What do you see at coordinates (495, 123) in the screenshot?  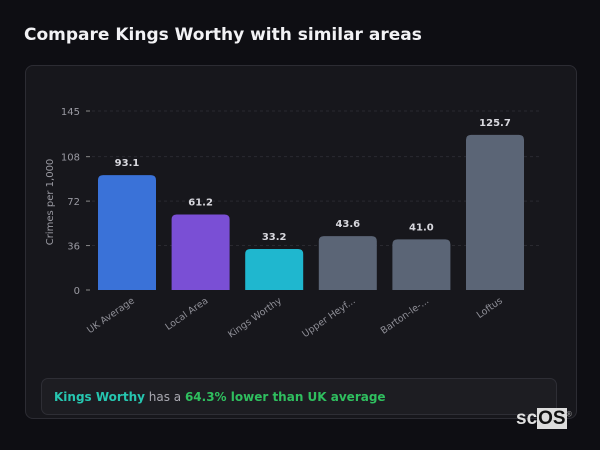 I see `data-label: 125.7` at bounding box center [495, 123].